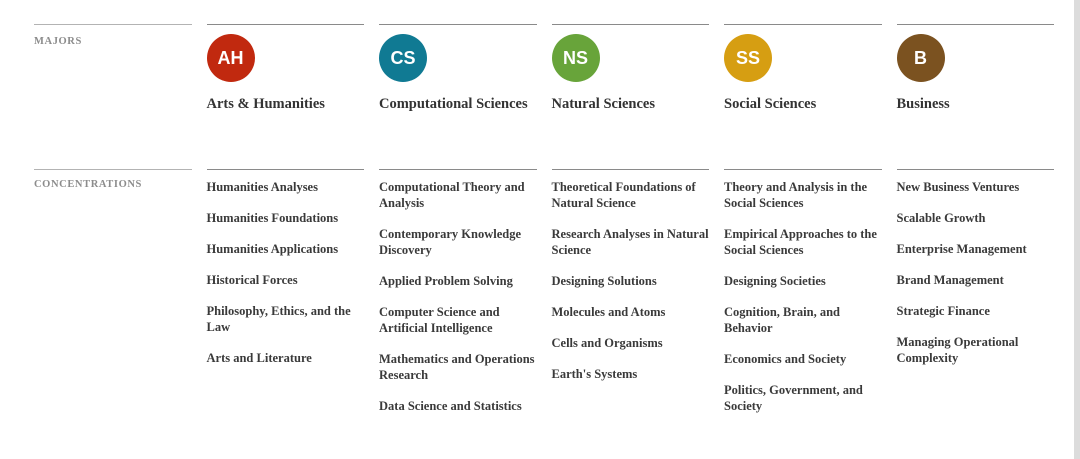 The image size is (1080, 459). I want to click on concentration-item: Humanities Analyses, so click(262, 187).